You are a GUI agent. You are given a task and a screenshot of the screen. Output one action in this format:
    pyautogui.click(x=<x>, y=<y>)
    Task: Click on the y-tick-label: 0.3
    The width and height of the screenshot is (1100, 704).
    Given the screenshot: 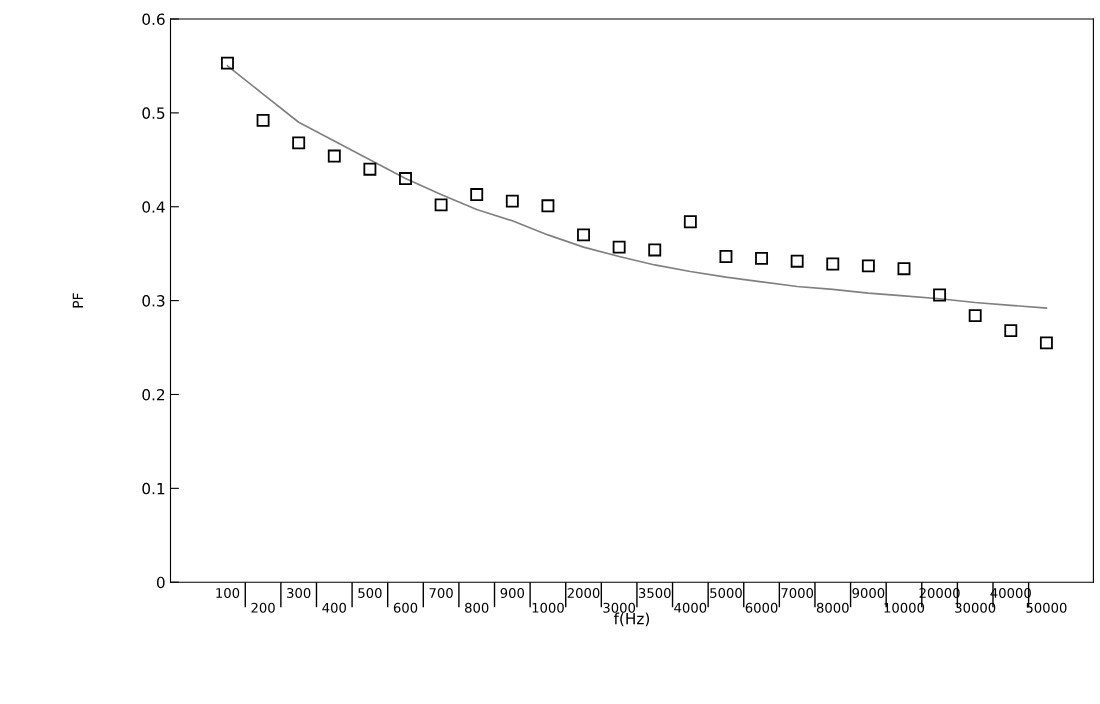 What is the action you would take?
    pyautogui.click(x=153, y=301)
    